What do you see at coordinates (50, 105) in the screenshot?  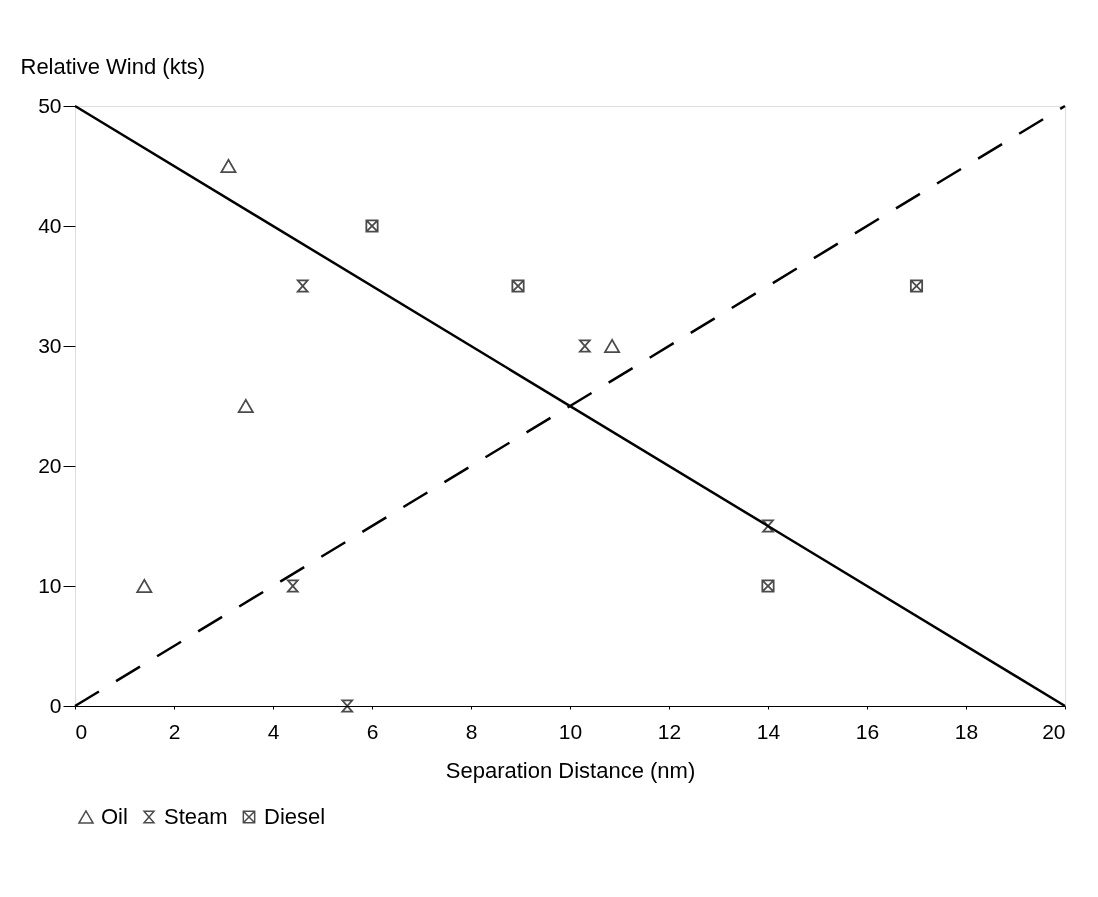 I see `y-tick-label: 50` at bounding box center [50, 105].